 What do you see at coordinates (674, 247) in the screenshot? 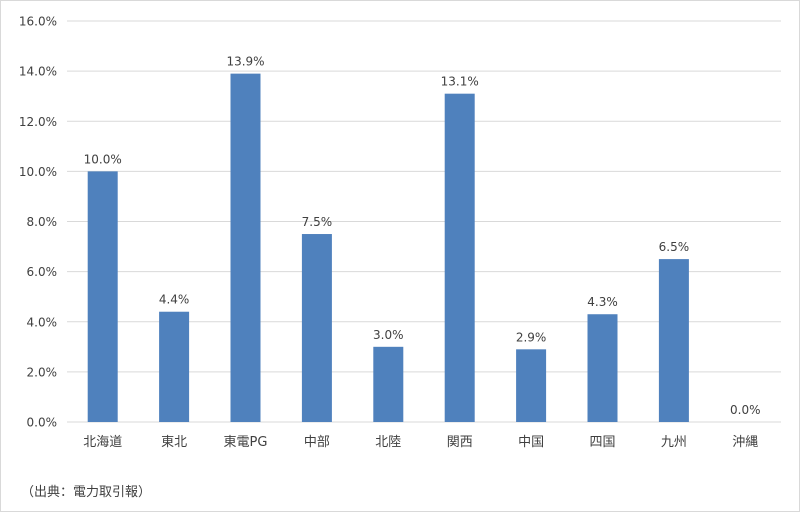
I see `data-label: 6.5%` at bounding box center [674, 247].